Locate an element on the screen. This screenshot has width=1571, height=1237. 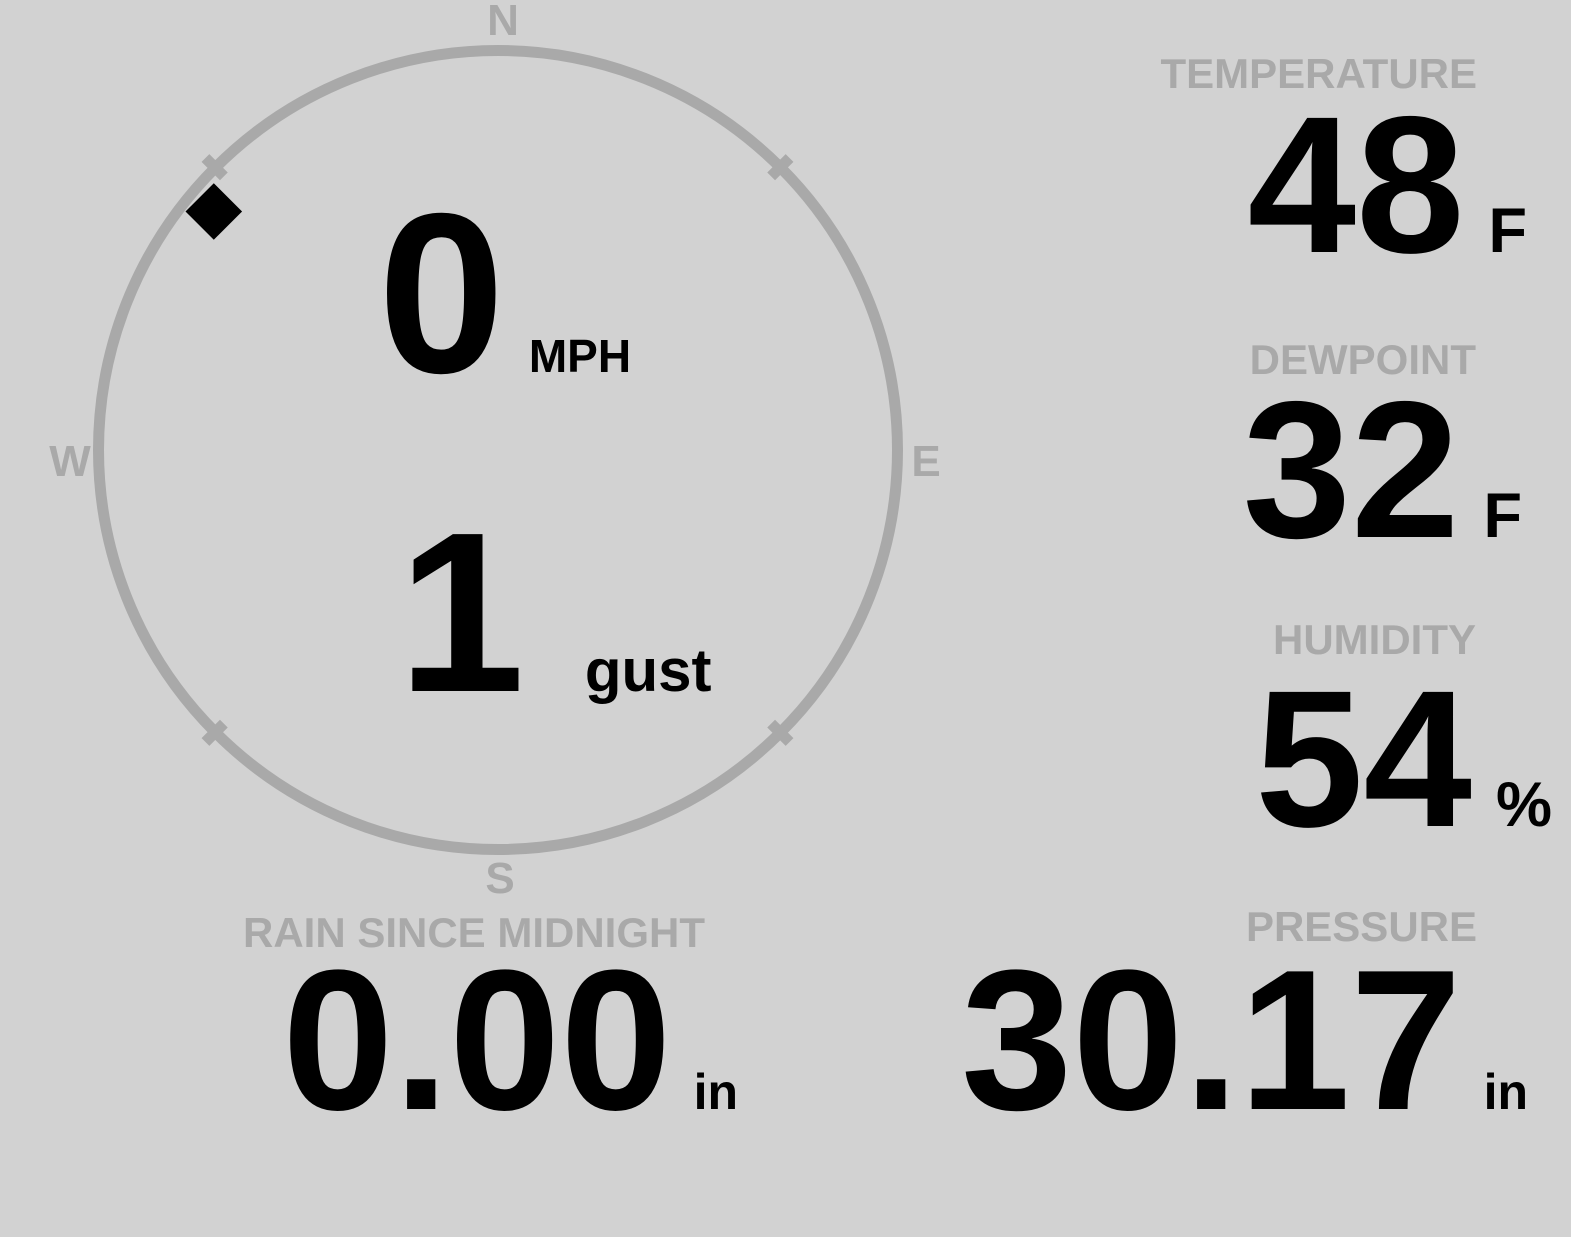
compass-label-west: W is located at coordinates (70, 461).